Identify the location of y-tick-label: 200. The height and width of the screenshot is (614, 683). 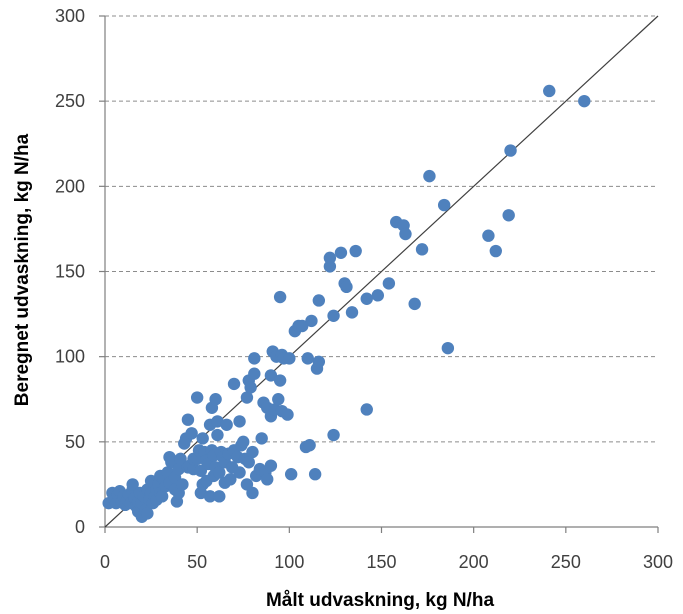
(70, 186).